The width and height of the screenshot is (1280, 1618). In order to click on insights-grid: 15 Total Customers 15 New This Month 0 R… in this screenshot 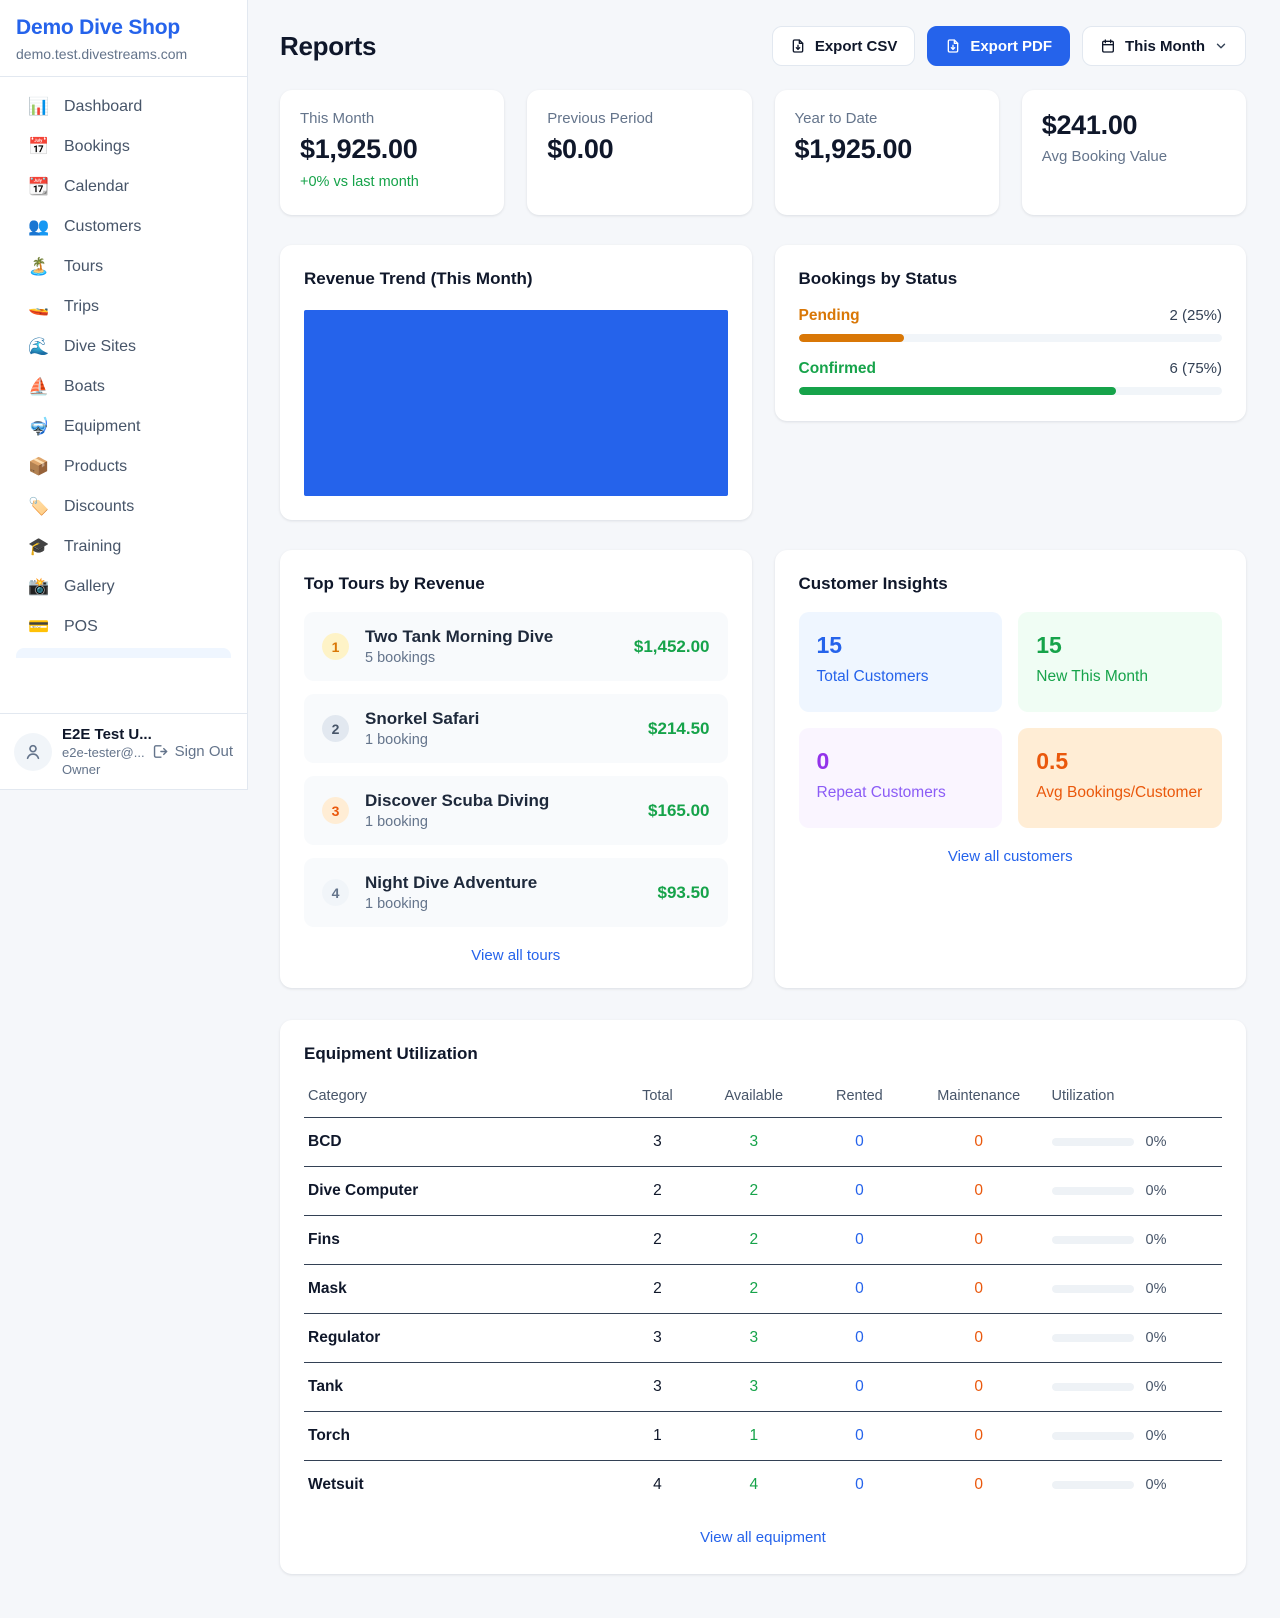, I will do `click(1010, 720)`.